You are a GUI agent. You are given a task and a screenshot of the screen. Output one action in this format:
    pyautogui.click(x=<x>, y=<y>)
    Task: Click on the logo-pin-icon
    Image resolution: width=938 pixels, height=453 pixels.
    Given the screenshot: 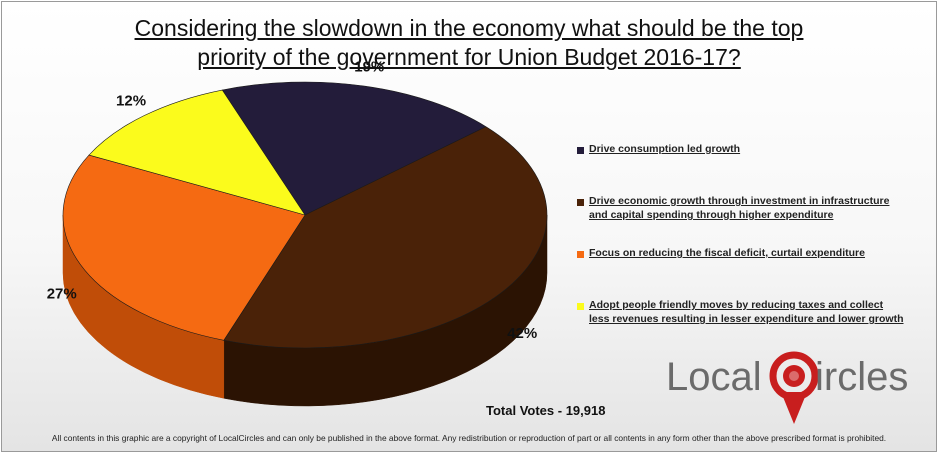 What is the action you would take?
    pyautogui.click(x=794, y=387)
    